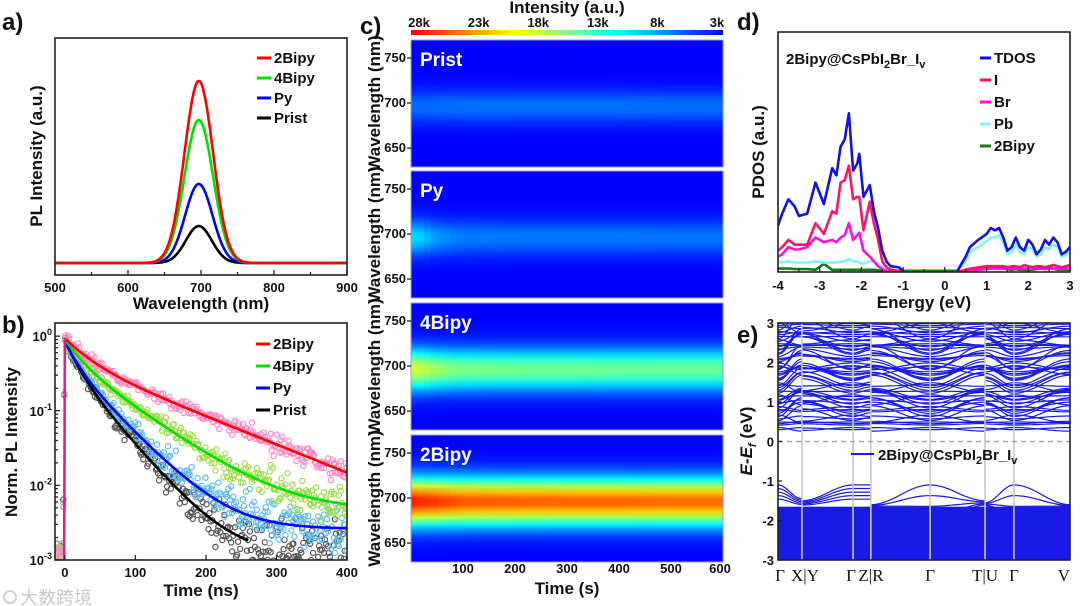 This screenshot has height=606, width=1080. What do you see at coordinates (64, 448) in the screenshot?
I see `rise-edge` at bounding box center [64, 448].